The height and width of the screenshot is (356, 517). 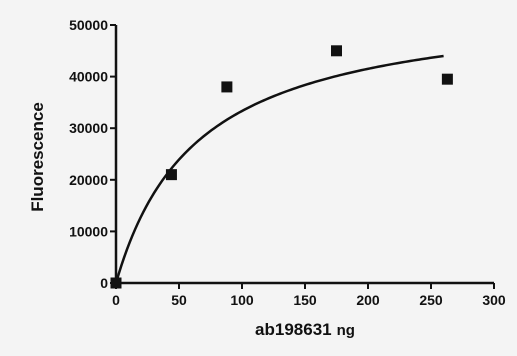 I want to click on x-tick-label: 300, so click(x=494, y=300).